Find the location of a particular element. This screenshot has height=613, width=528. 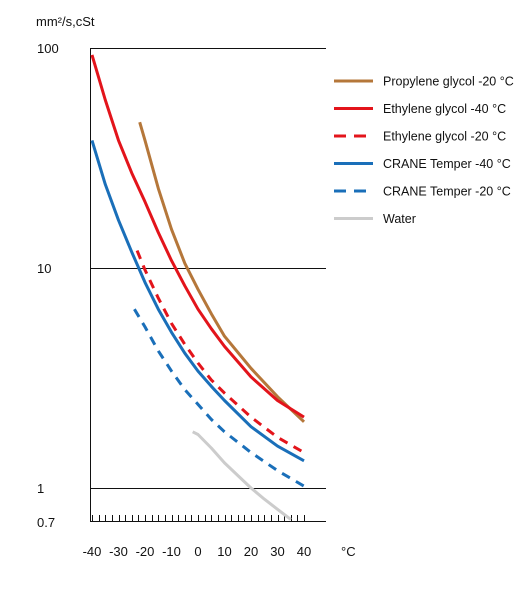

x-axis-unit-label: °C is located at coordinates (348, 551).